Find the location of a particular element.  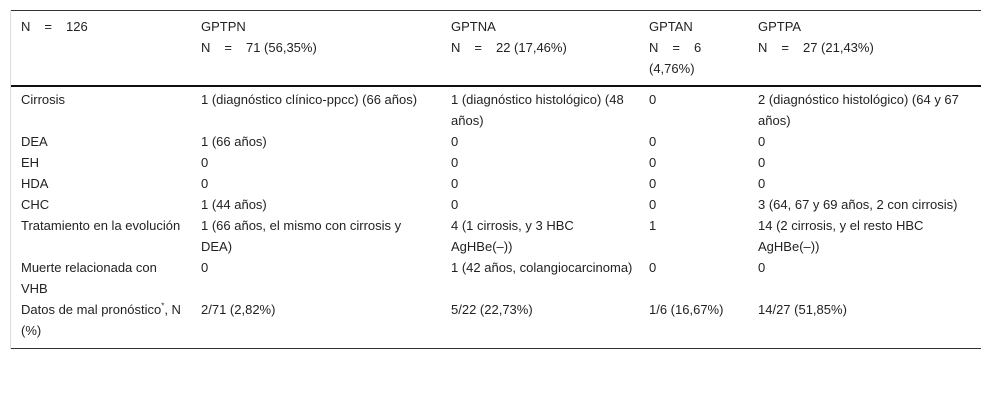

header-gptpn: GPTPN N = 71 (56,35%) is located at coordinates (316, 48).